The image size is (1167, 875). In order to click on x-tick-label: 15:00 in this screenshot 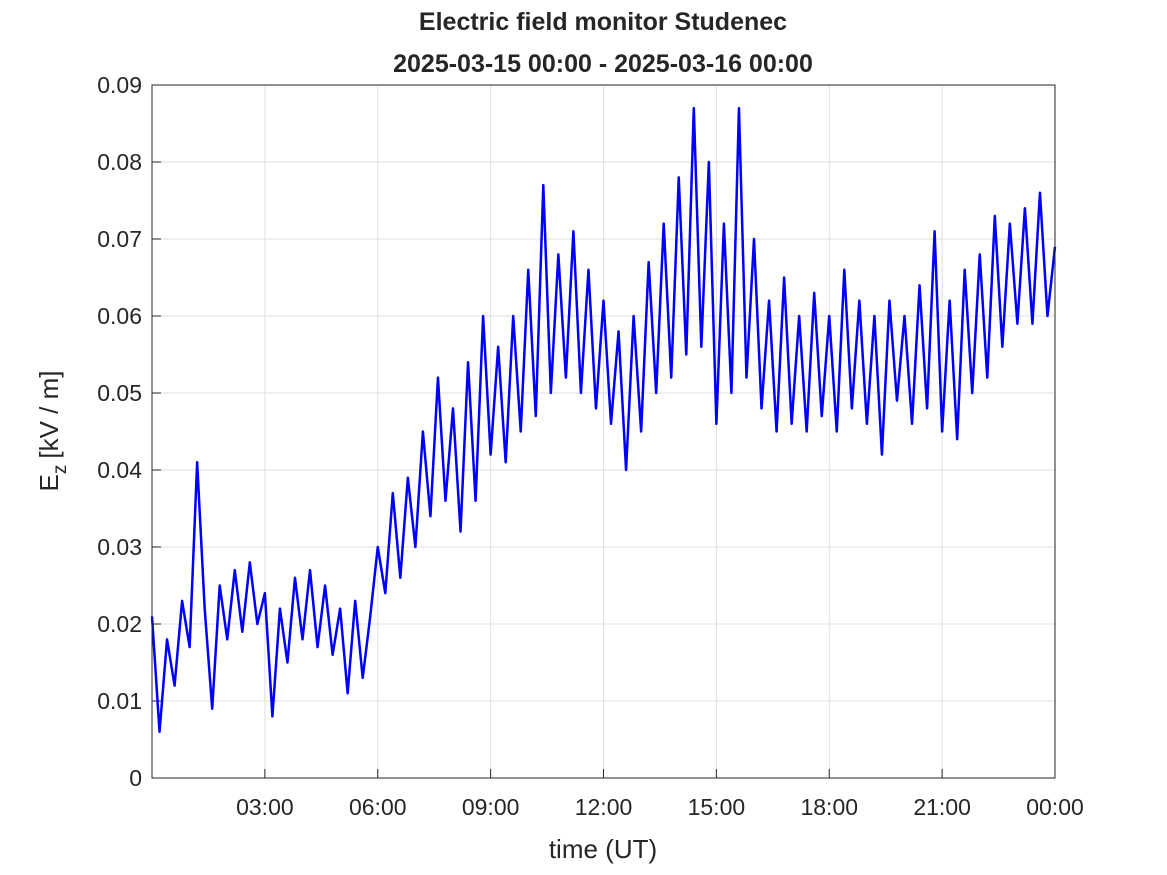, I will do `click(717, 807)`.